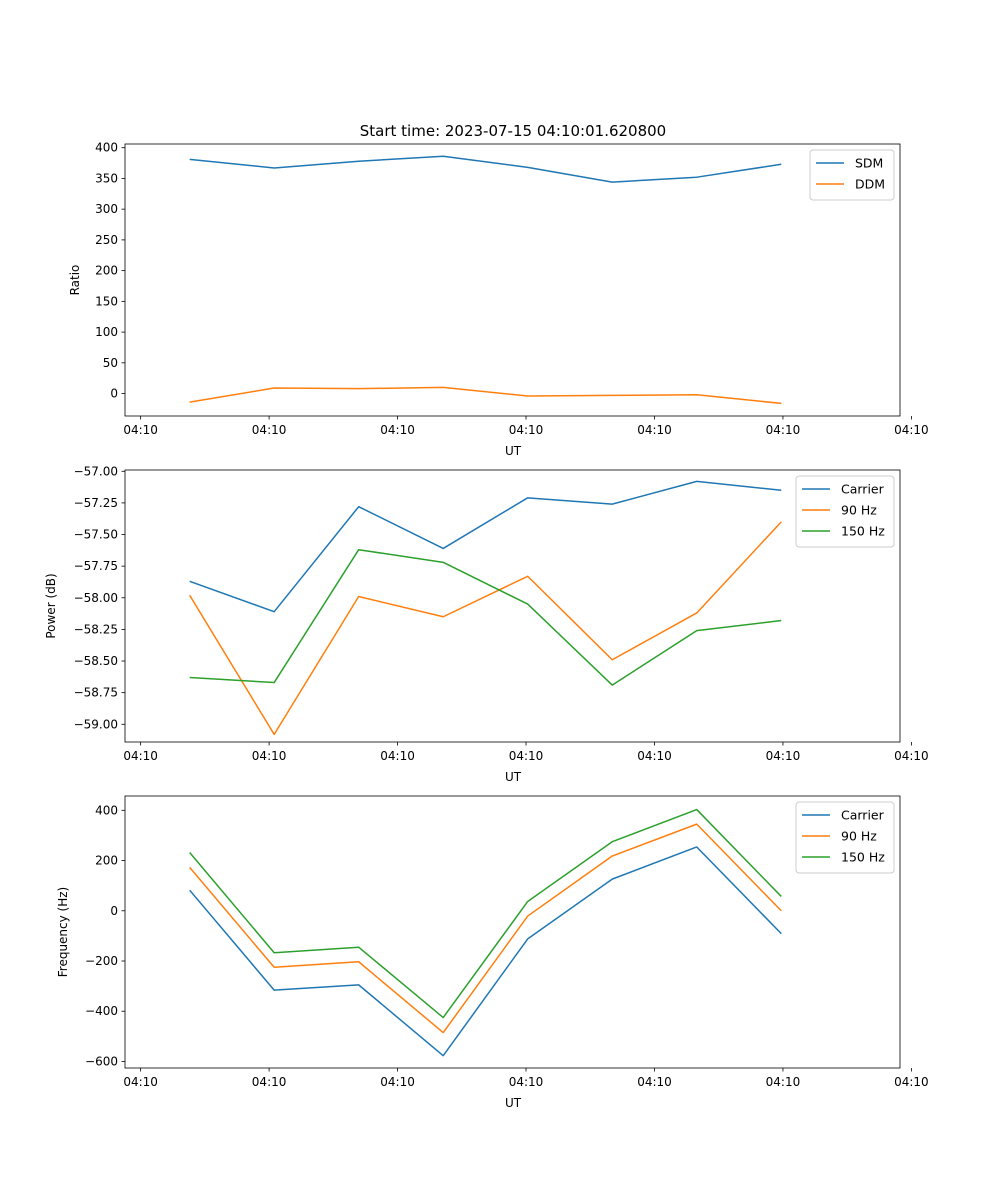 The width and height of the screenshot is (1000, 1200). Describe the element at coordinates (96, 471) in the screenshot. I see `y-tick-label: −57.00` at that location.